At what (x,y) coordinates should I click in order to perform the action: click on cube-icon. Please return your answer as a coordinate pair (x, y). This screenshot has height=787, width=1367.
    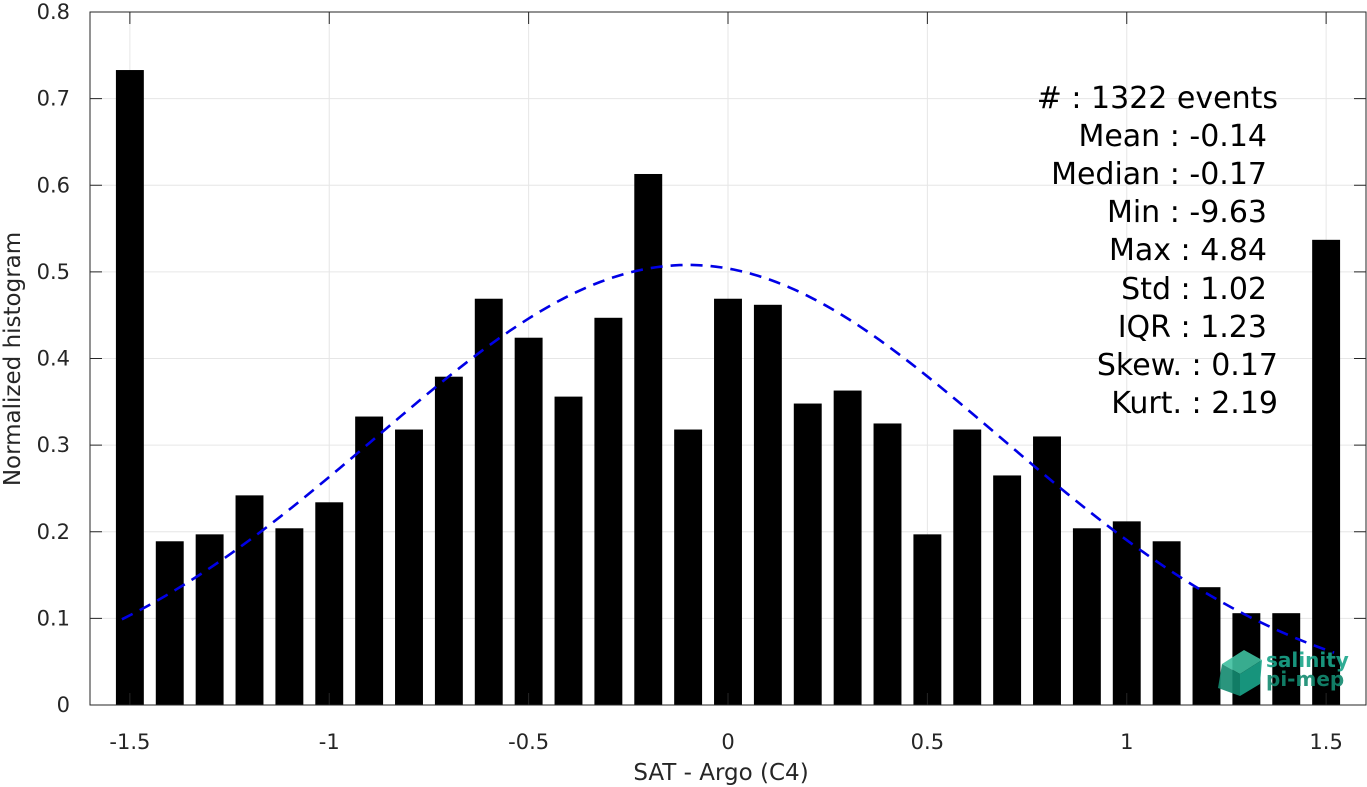
    Looking at the image, I should click on (1240, 673).